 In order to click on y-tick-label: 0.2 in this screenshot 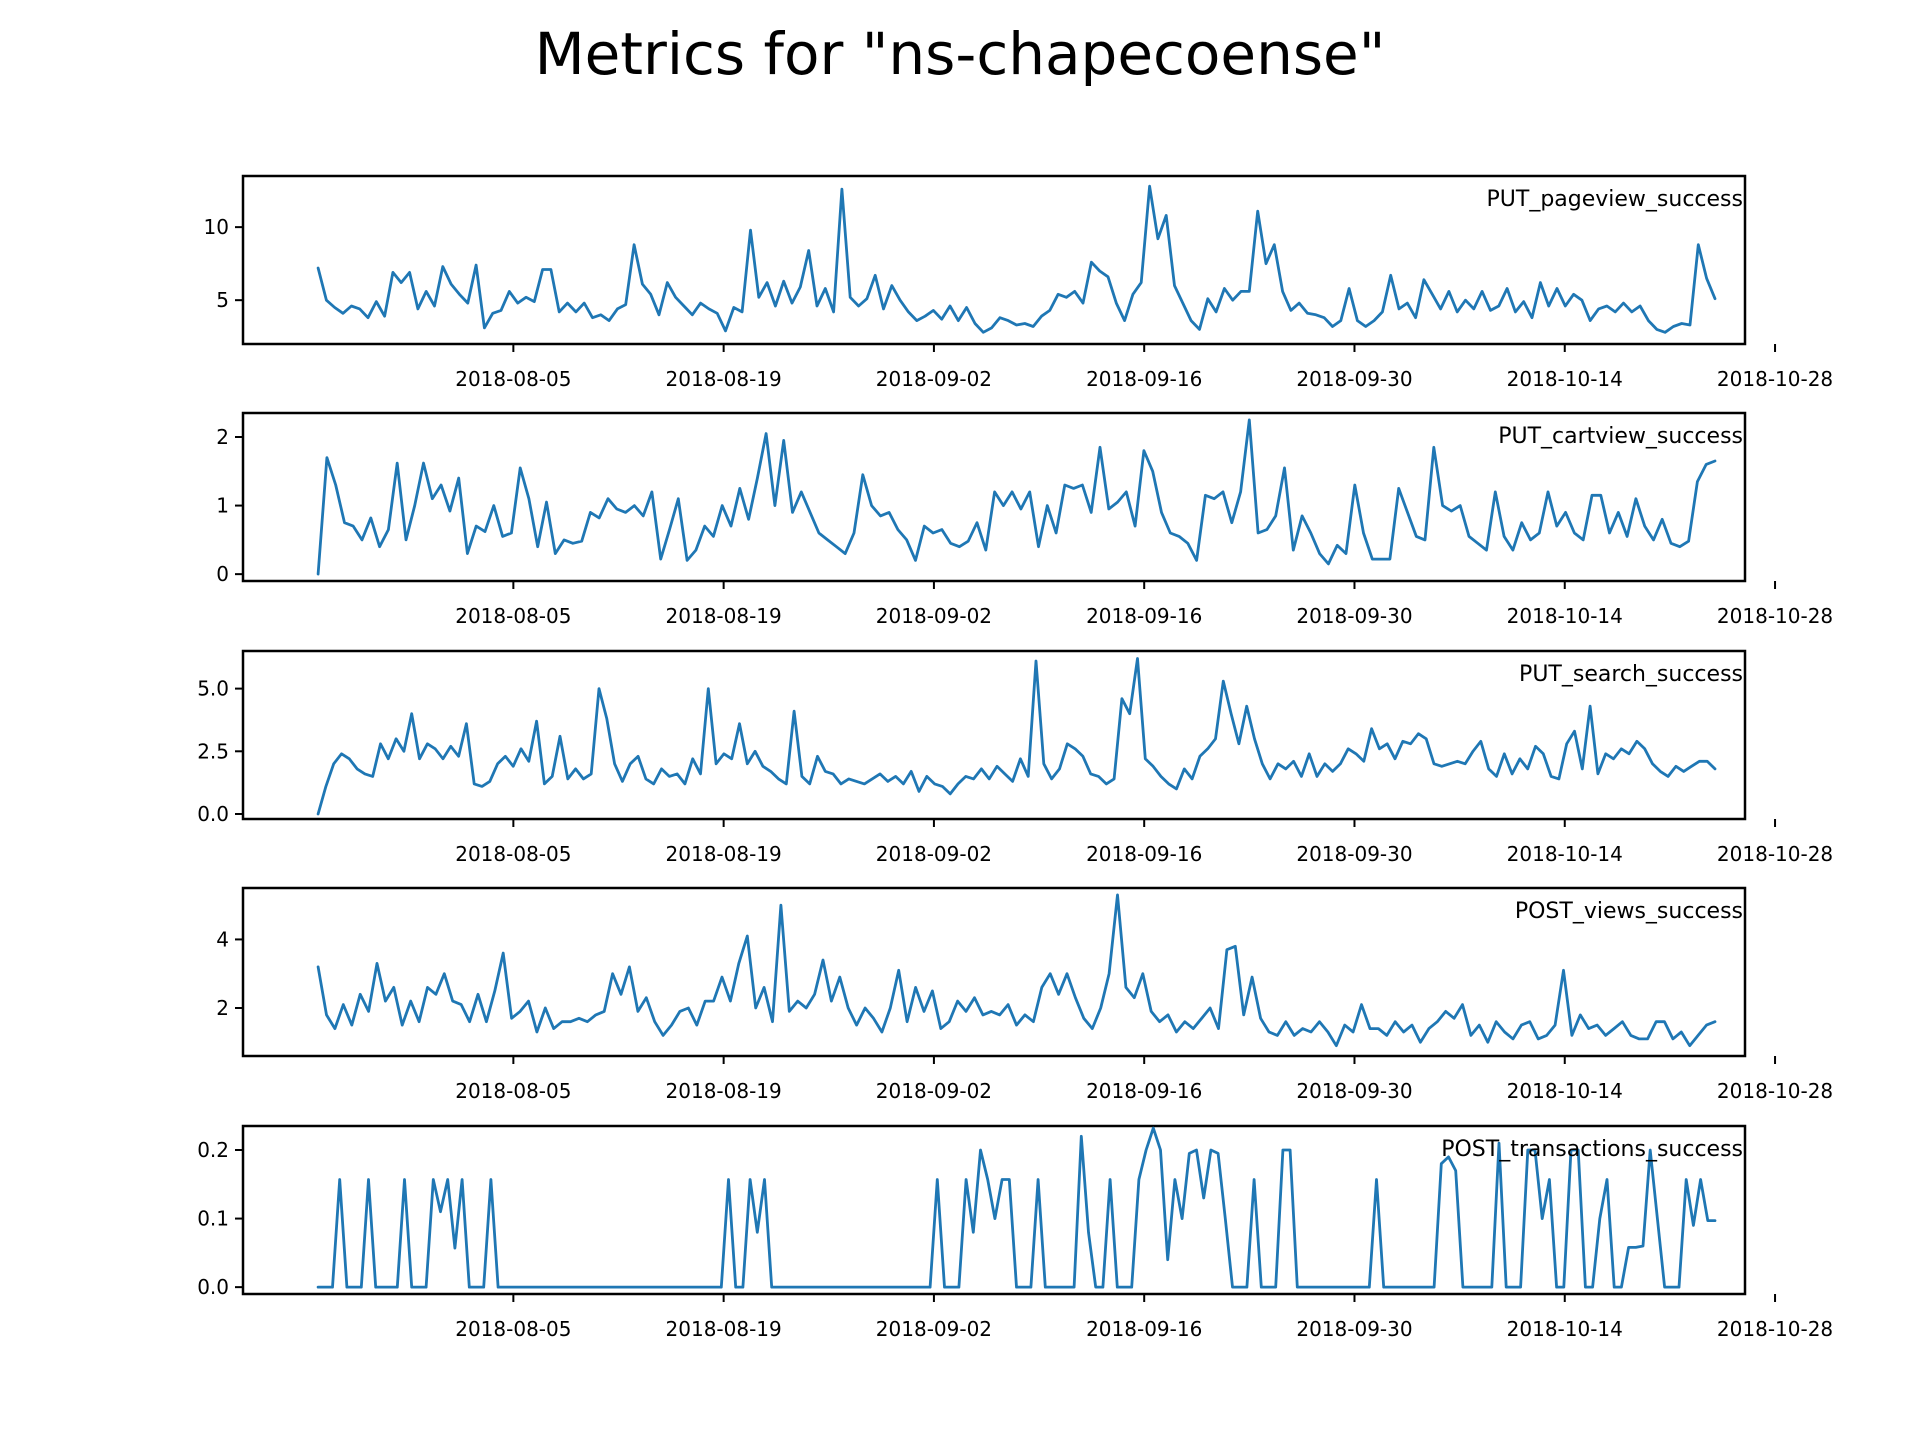, I will do `click(213, 1150)`.